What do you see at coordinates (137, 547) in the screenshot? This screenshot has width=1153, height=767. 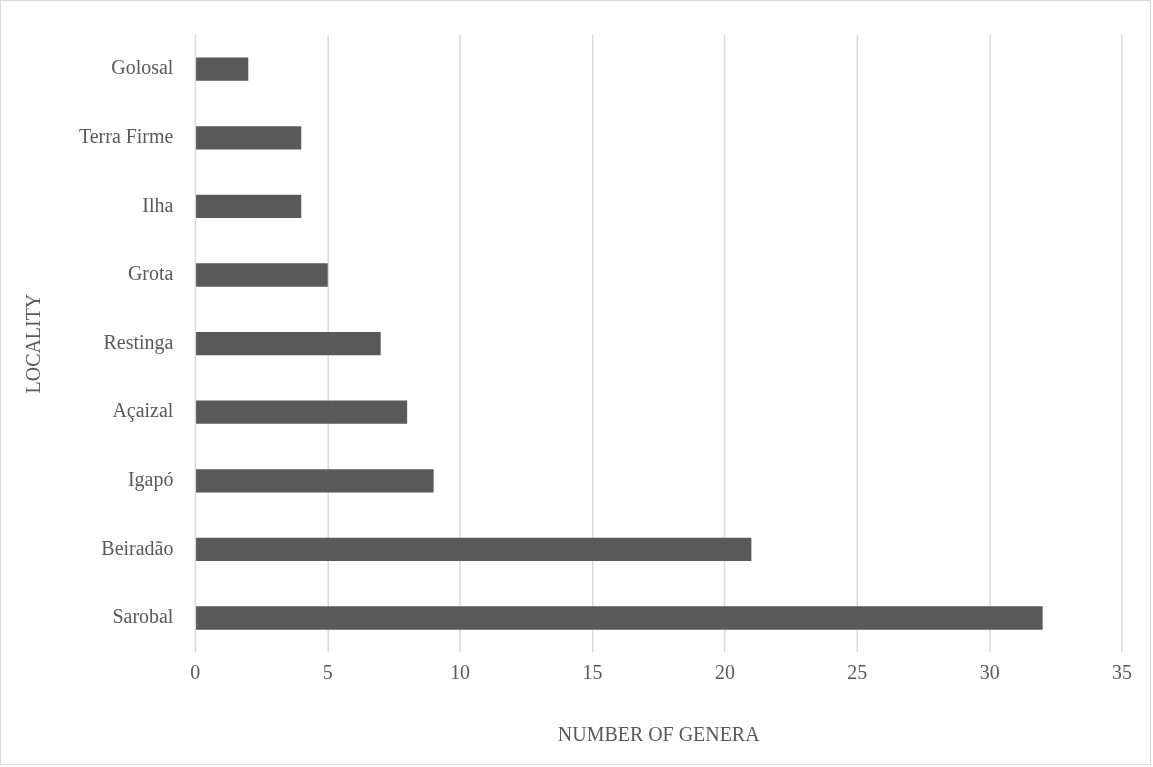 I see `y-tick-label: Beiradão` at bounding box center [137, 547].